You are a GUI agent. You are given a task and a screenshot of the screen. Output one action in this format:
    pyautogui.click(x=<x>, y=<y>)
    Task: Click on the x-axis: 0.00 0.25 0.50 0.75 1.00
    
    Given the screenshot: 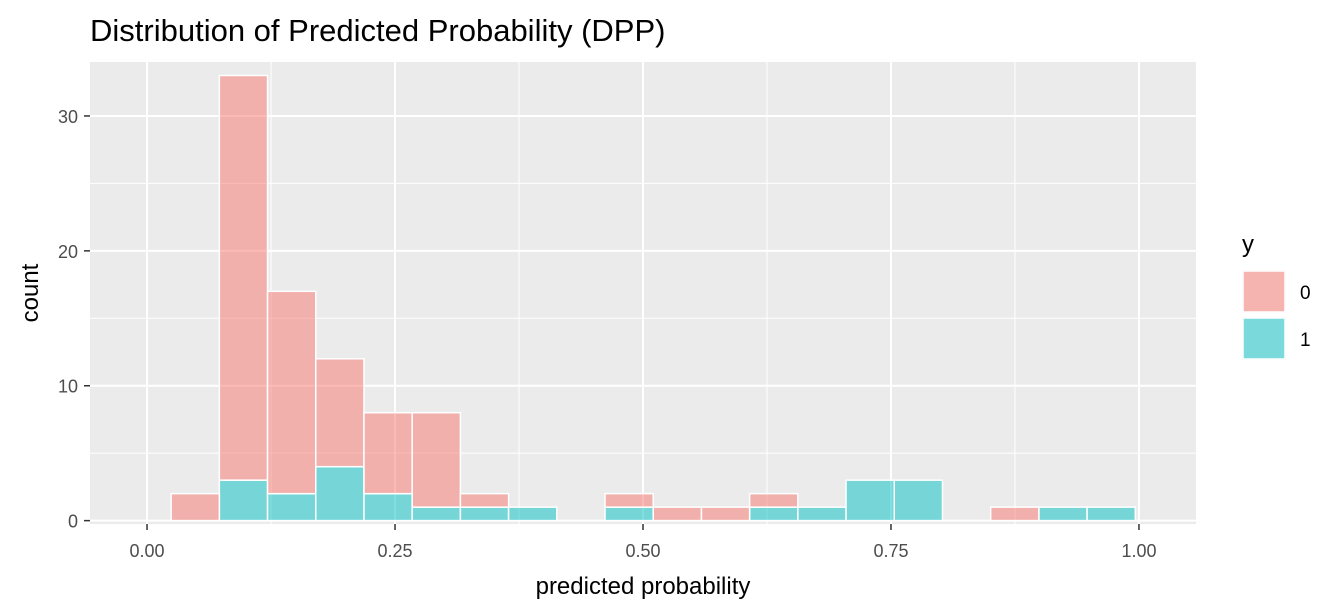 What is the action you would take?
    pyautogui.click(x=643, y=542)
    